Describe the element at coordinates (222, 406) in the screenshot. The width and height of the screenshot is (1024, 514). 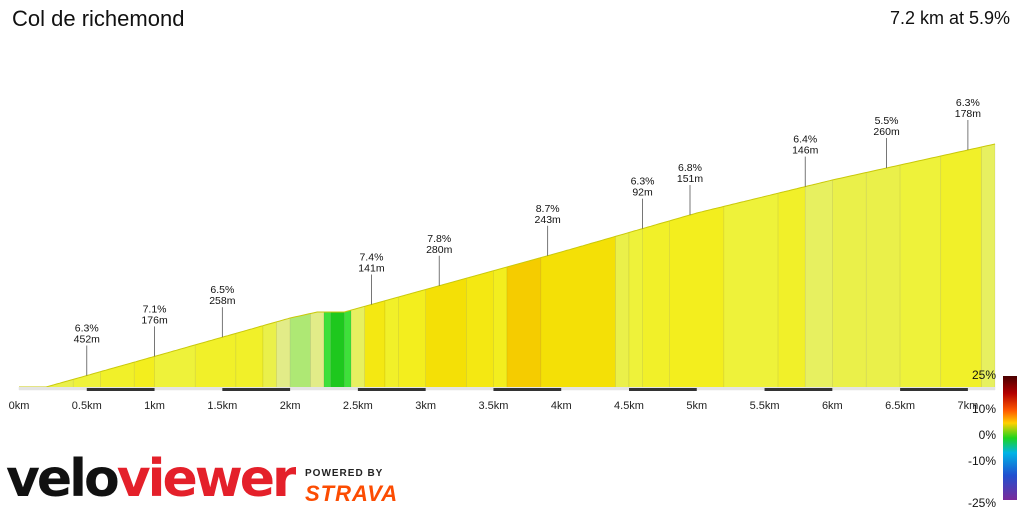
I see `x-tick-label: 1.5km` at that location.